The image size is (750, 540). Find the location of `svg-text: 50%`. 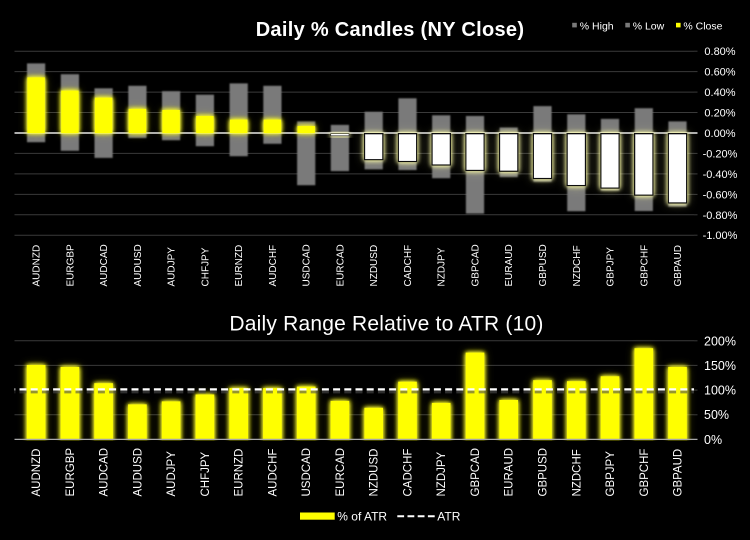

svg-text: 50% is located at coordinates (716, 415).